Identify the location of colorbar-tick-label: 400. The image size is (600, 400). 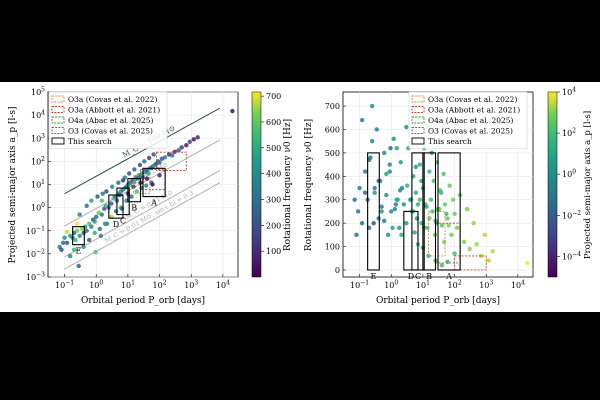
(273, 174).